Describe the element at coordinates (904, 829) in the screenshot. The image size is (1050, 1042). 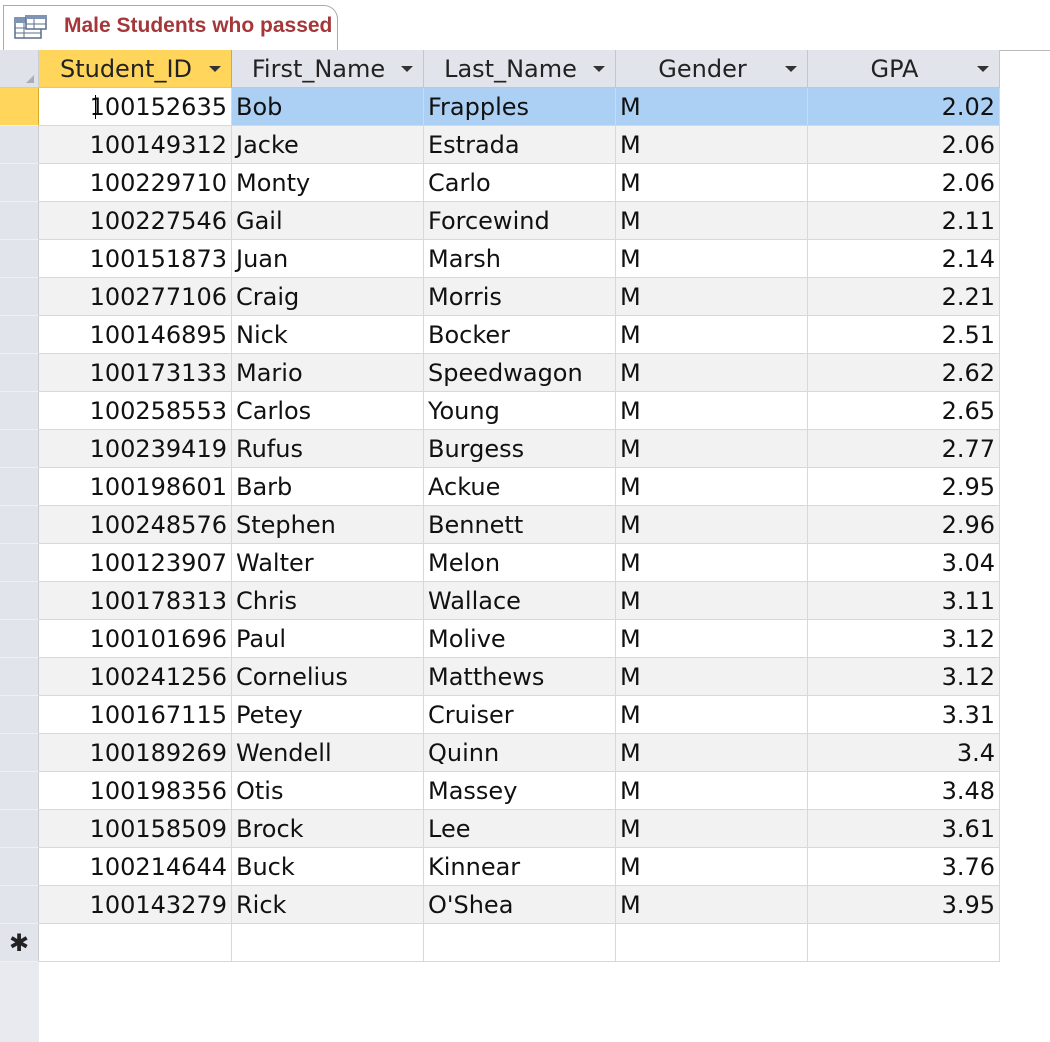
I see `cell-gpa: 3.61` at that location.